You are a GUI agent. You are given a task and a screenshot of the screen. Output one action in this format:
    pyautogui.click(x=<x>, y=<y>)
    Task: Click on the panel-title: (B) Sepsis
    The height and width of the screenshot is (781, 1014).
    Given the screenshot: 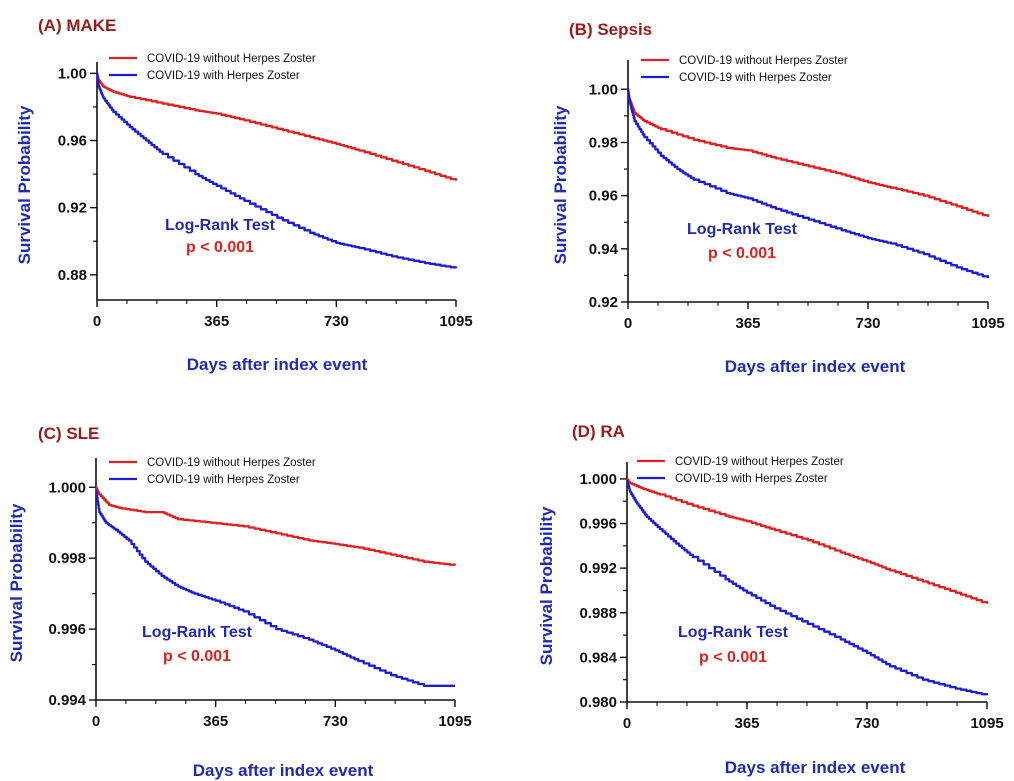 What is the action you would take?
    pyautogui.click(x=610, y=29)
    